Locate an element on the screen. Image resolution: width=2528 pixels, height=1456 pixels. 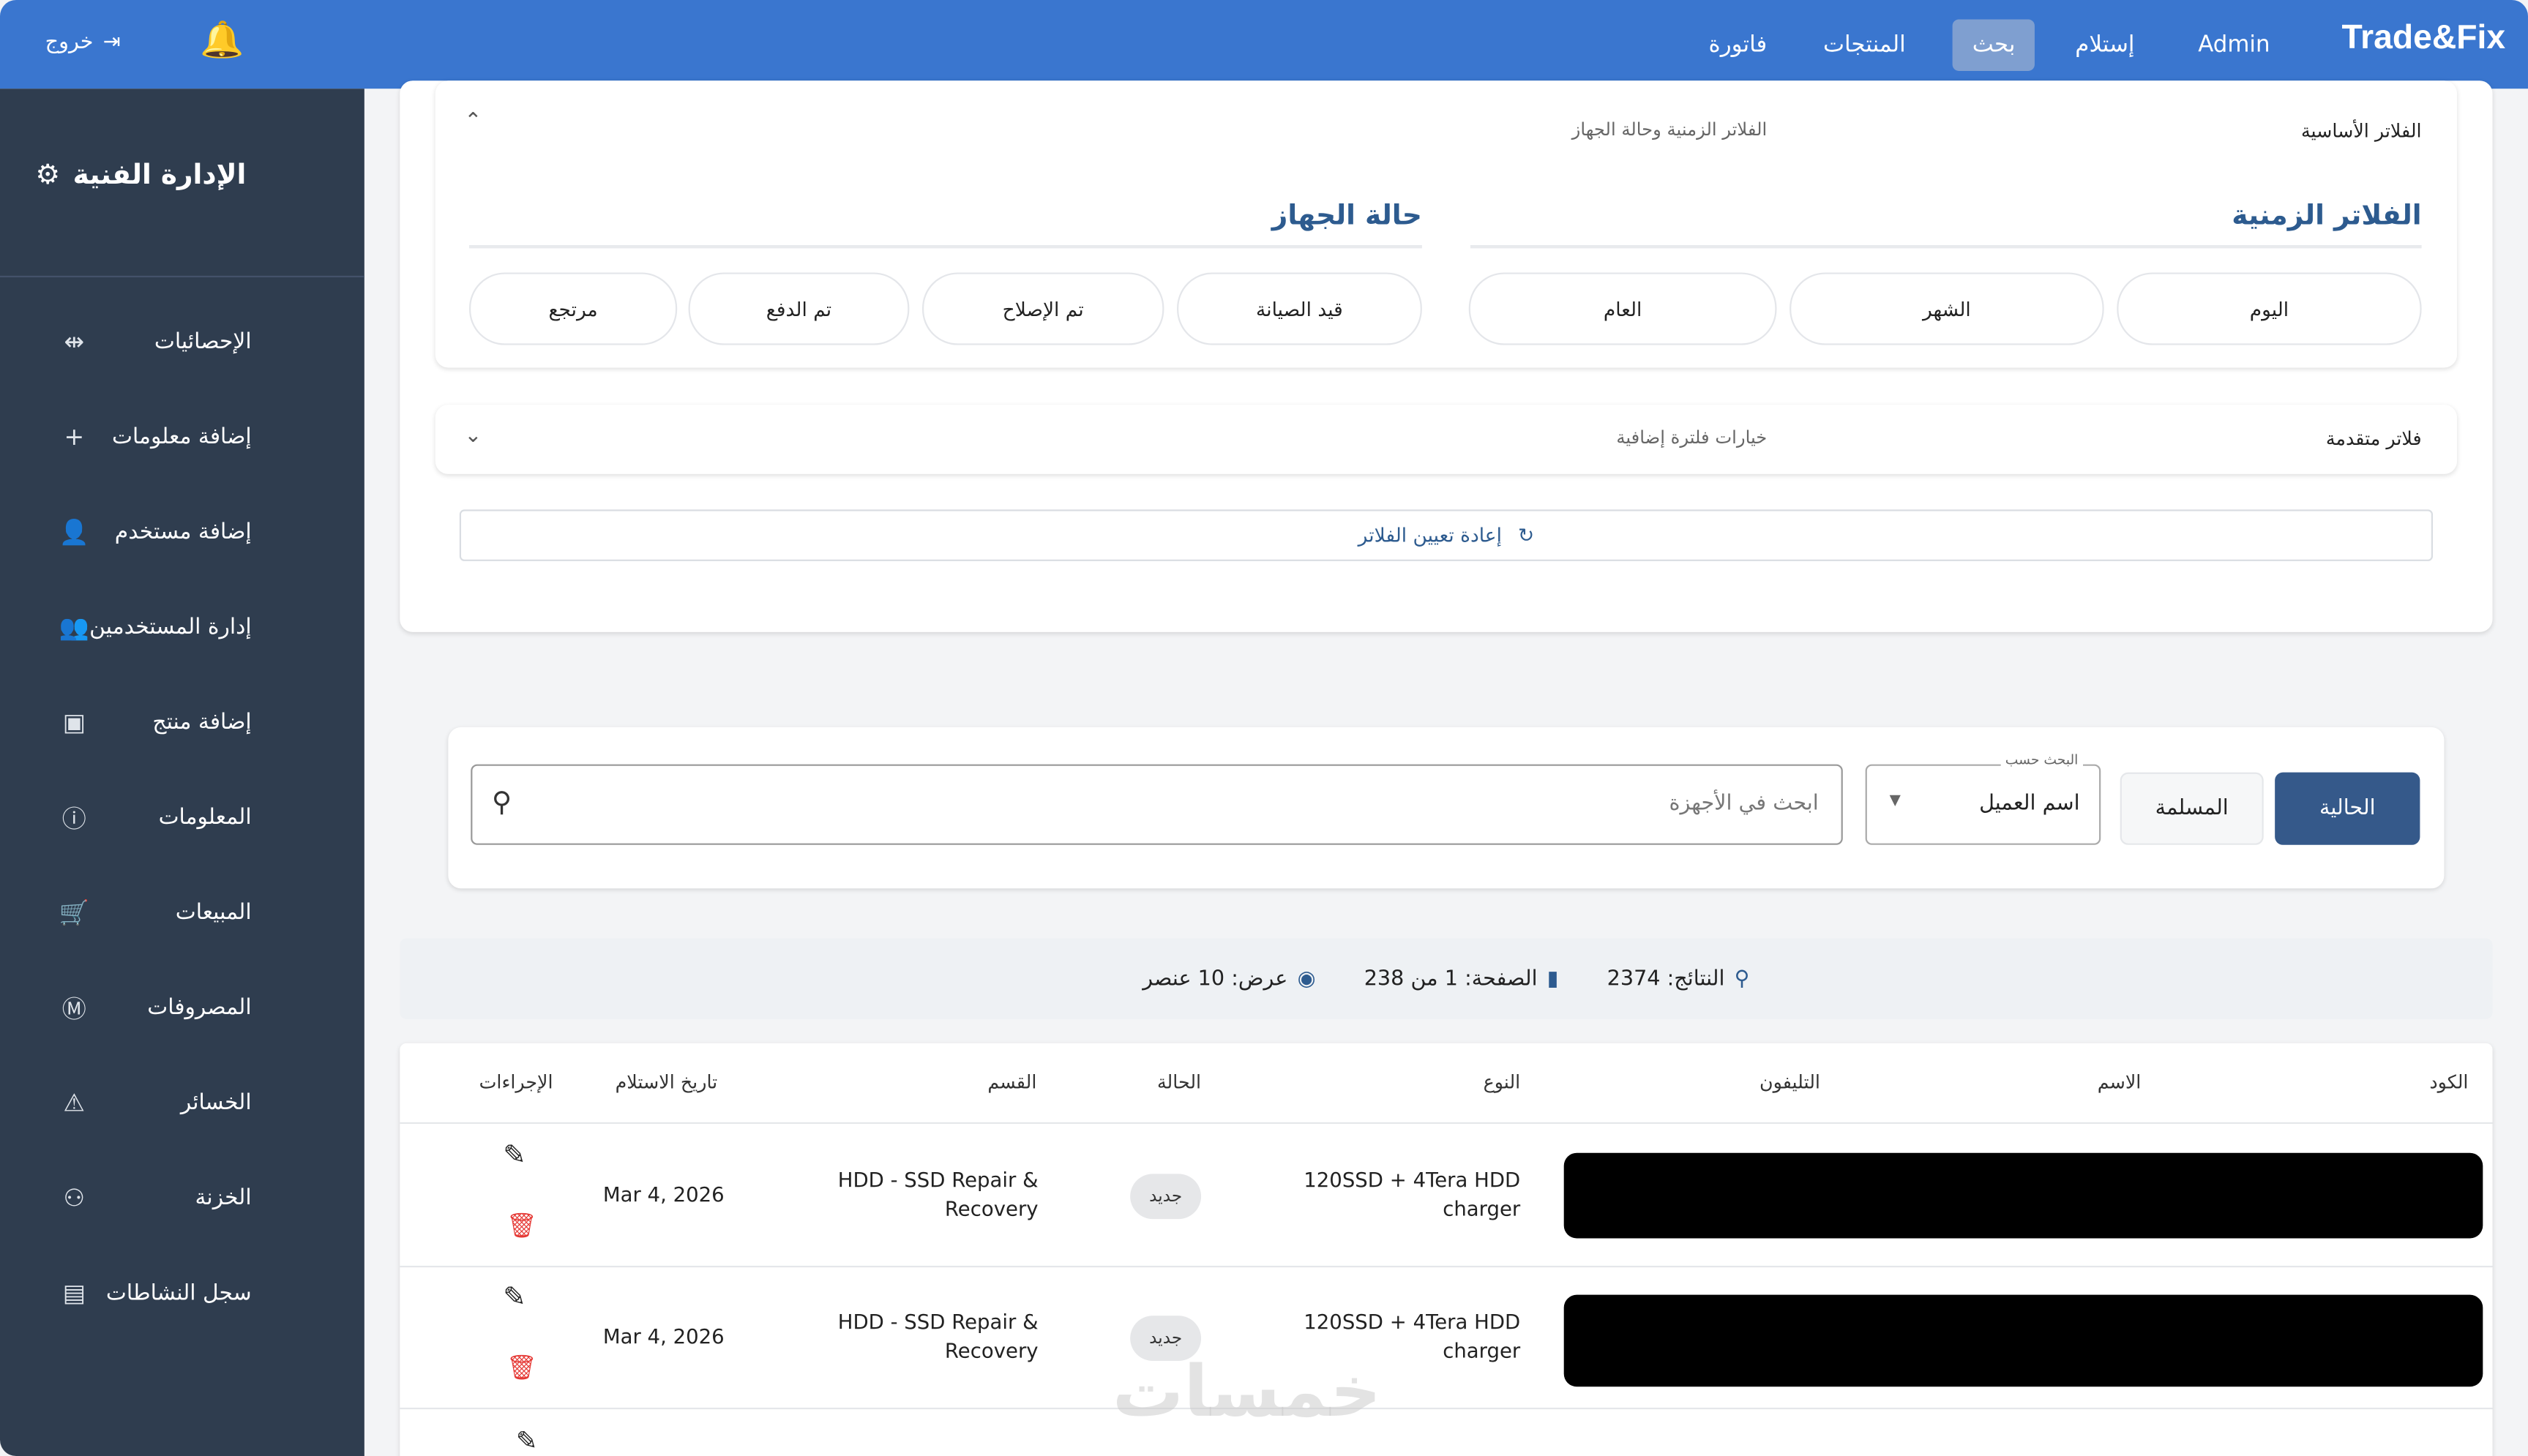
cart-icon: 🛒 is located at coordinates (74, 913).